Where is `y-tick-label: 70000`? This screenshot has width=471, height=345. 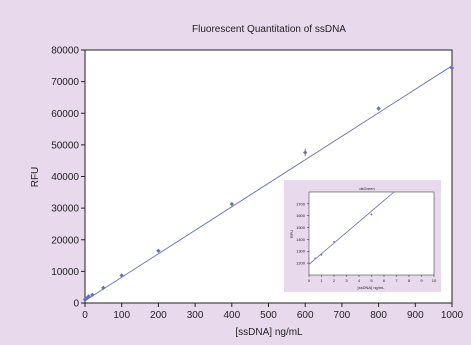
y-tick-label: 70000 is located at coordinates (65, 82).